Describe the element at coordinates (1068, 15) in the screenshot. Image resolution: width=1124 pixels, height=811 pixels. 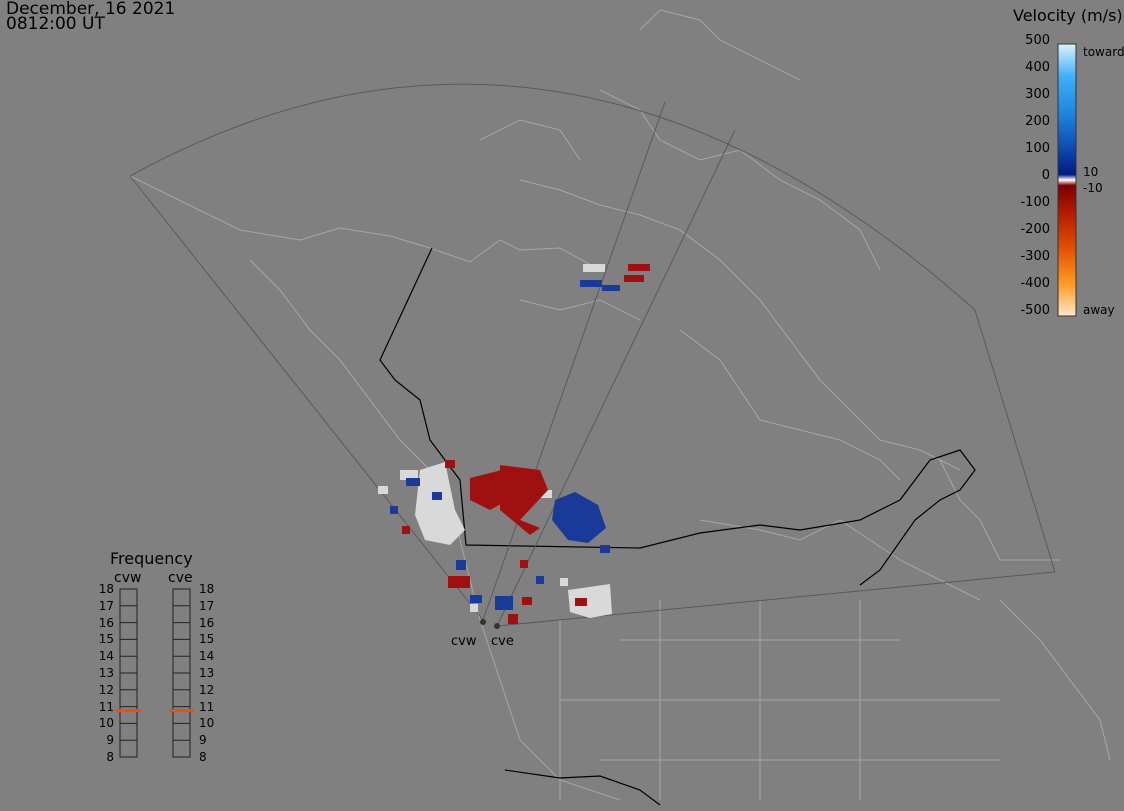
I see `colorbar-title: Velocity (m/s)` at that location.